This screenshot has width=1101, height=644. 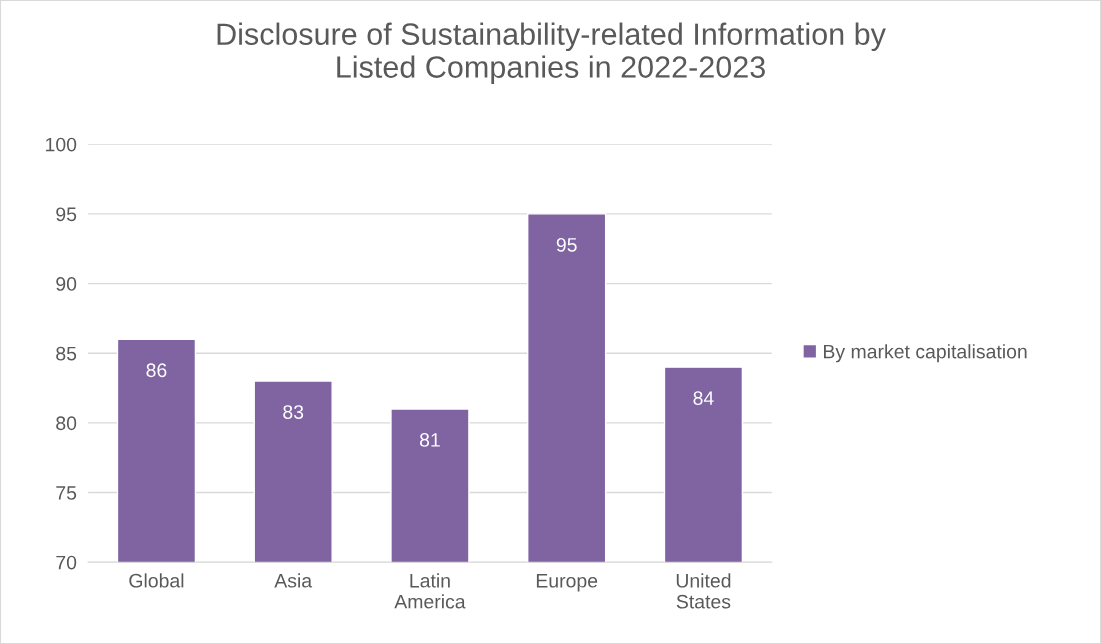 I want to click on data-label: 81, so click(x=429, y=440).